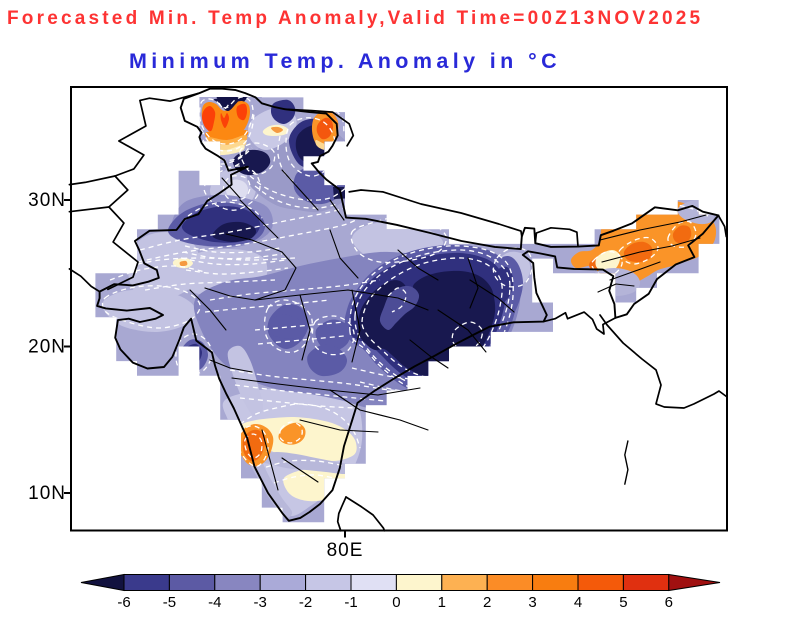  Describe the element at coordinates (532, 602) in the screenshot. I see `svg-text: 3` at that location.